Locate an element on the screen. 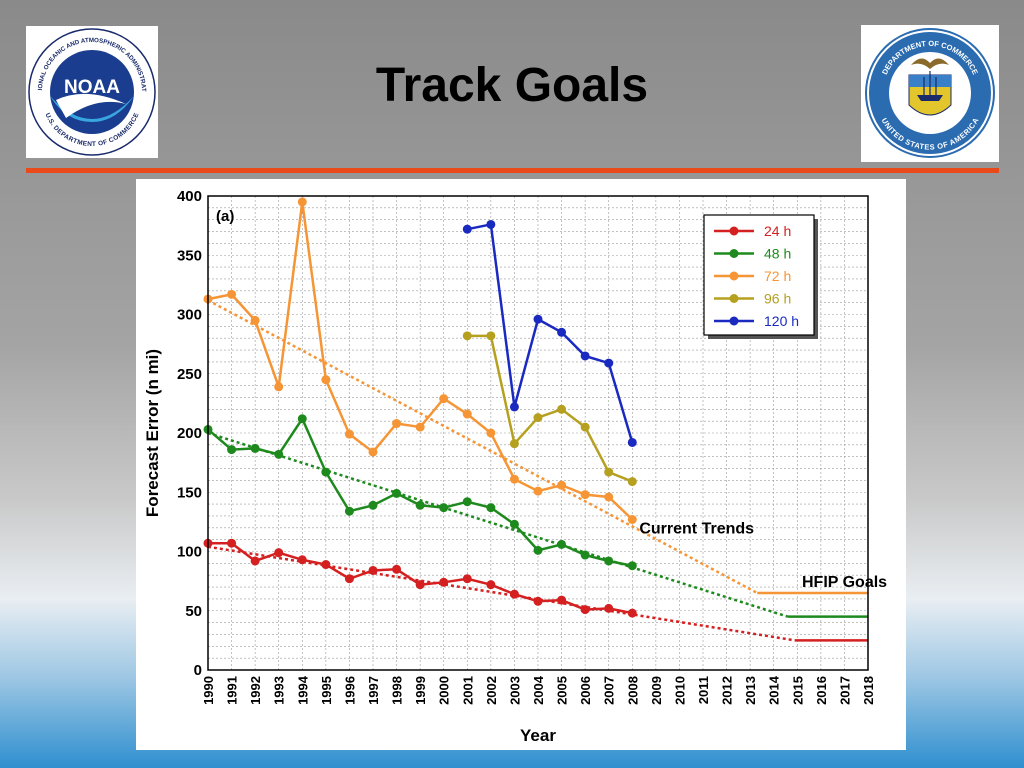  legend-label: 96 h is located at coordinates (777, 299).